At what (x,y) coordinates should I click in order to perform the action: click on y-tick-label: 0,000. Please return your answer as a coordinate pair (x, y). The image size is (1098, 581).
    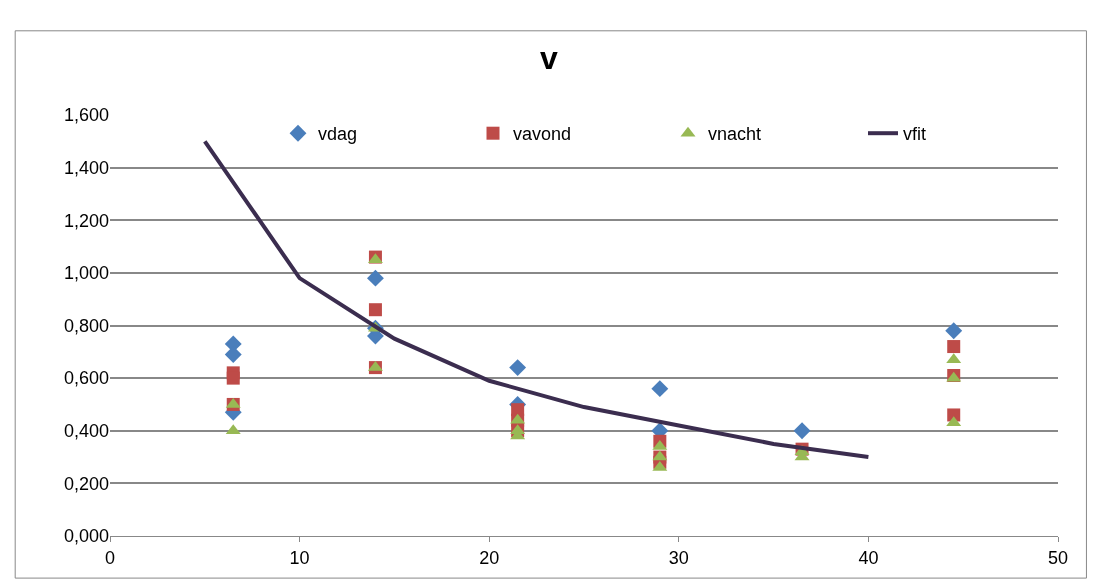
    Looking at the image, I should click on (86, 536).